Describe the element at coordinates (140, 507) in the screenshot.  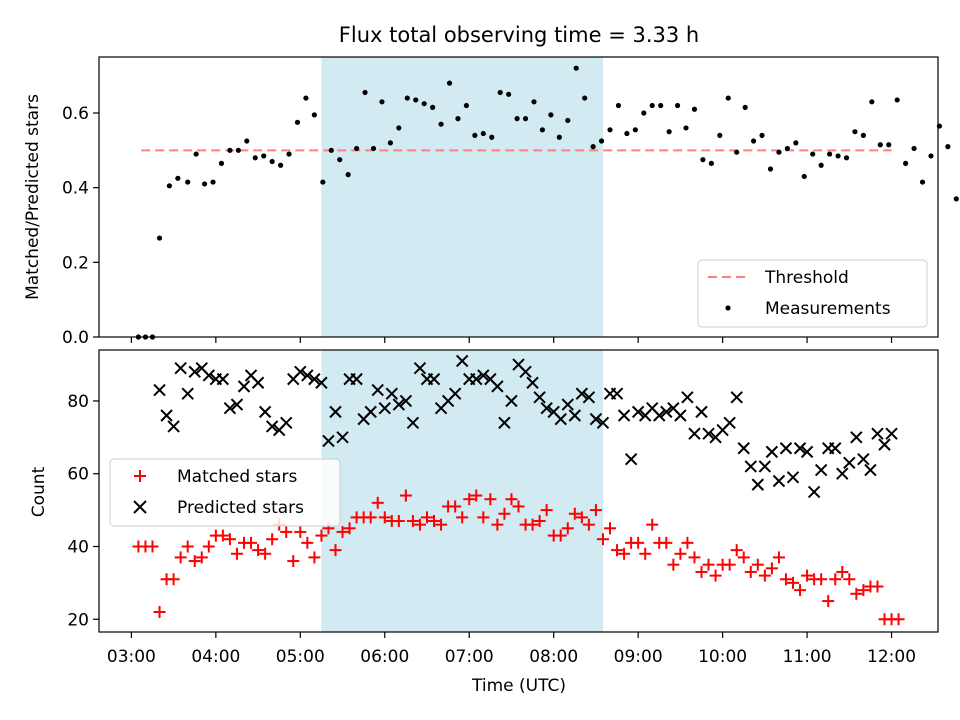
I see `legend-predicted-swatch` at that location.